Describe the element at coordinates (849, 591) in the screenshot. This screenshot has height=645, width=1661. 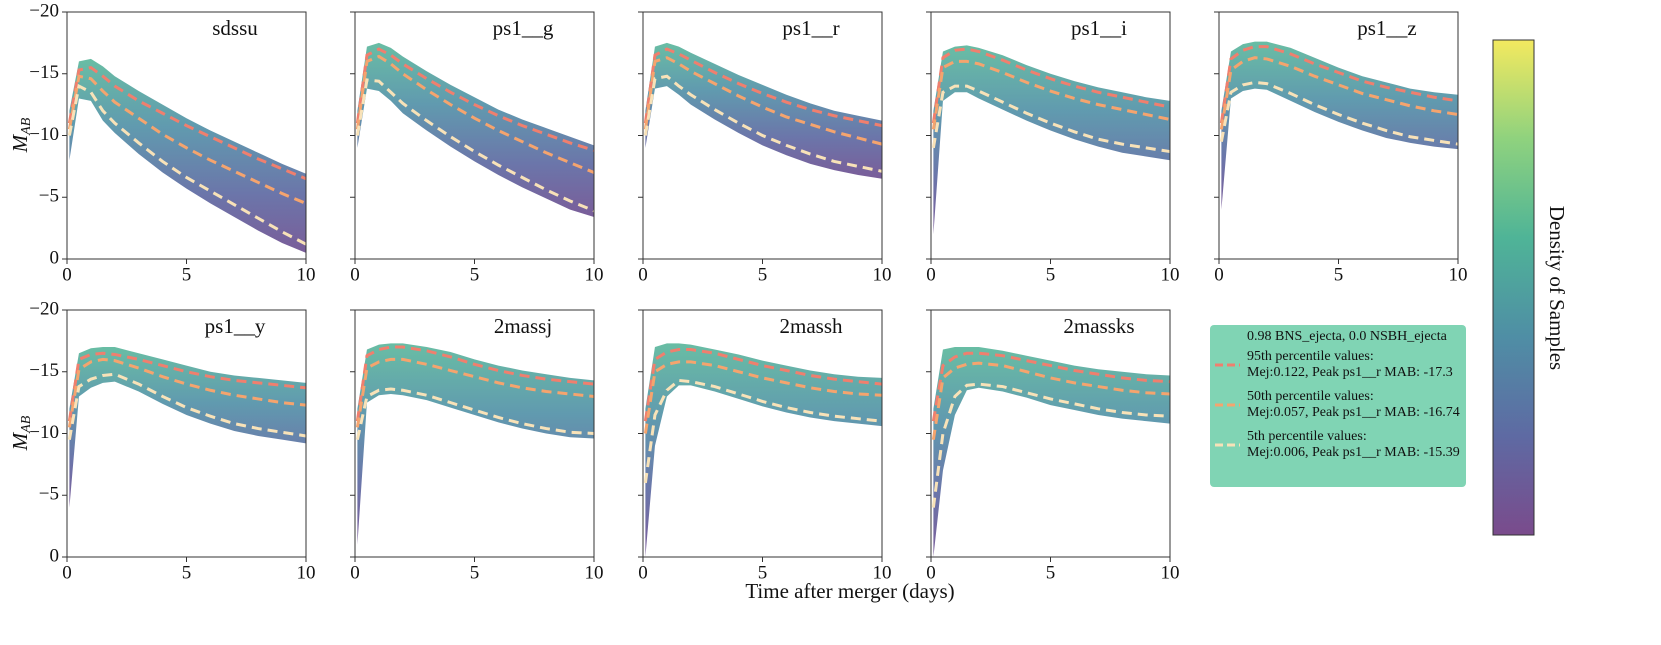
I see `x-axis-label: Time after merger (days)` at that location.